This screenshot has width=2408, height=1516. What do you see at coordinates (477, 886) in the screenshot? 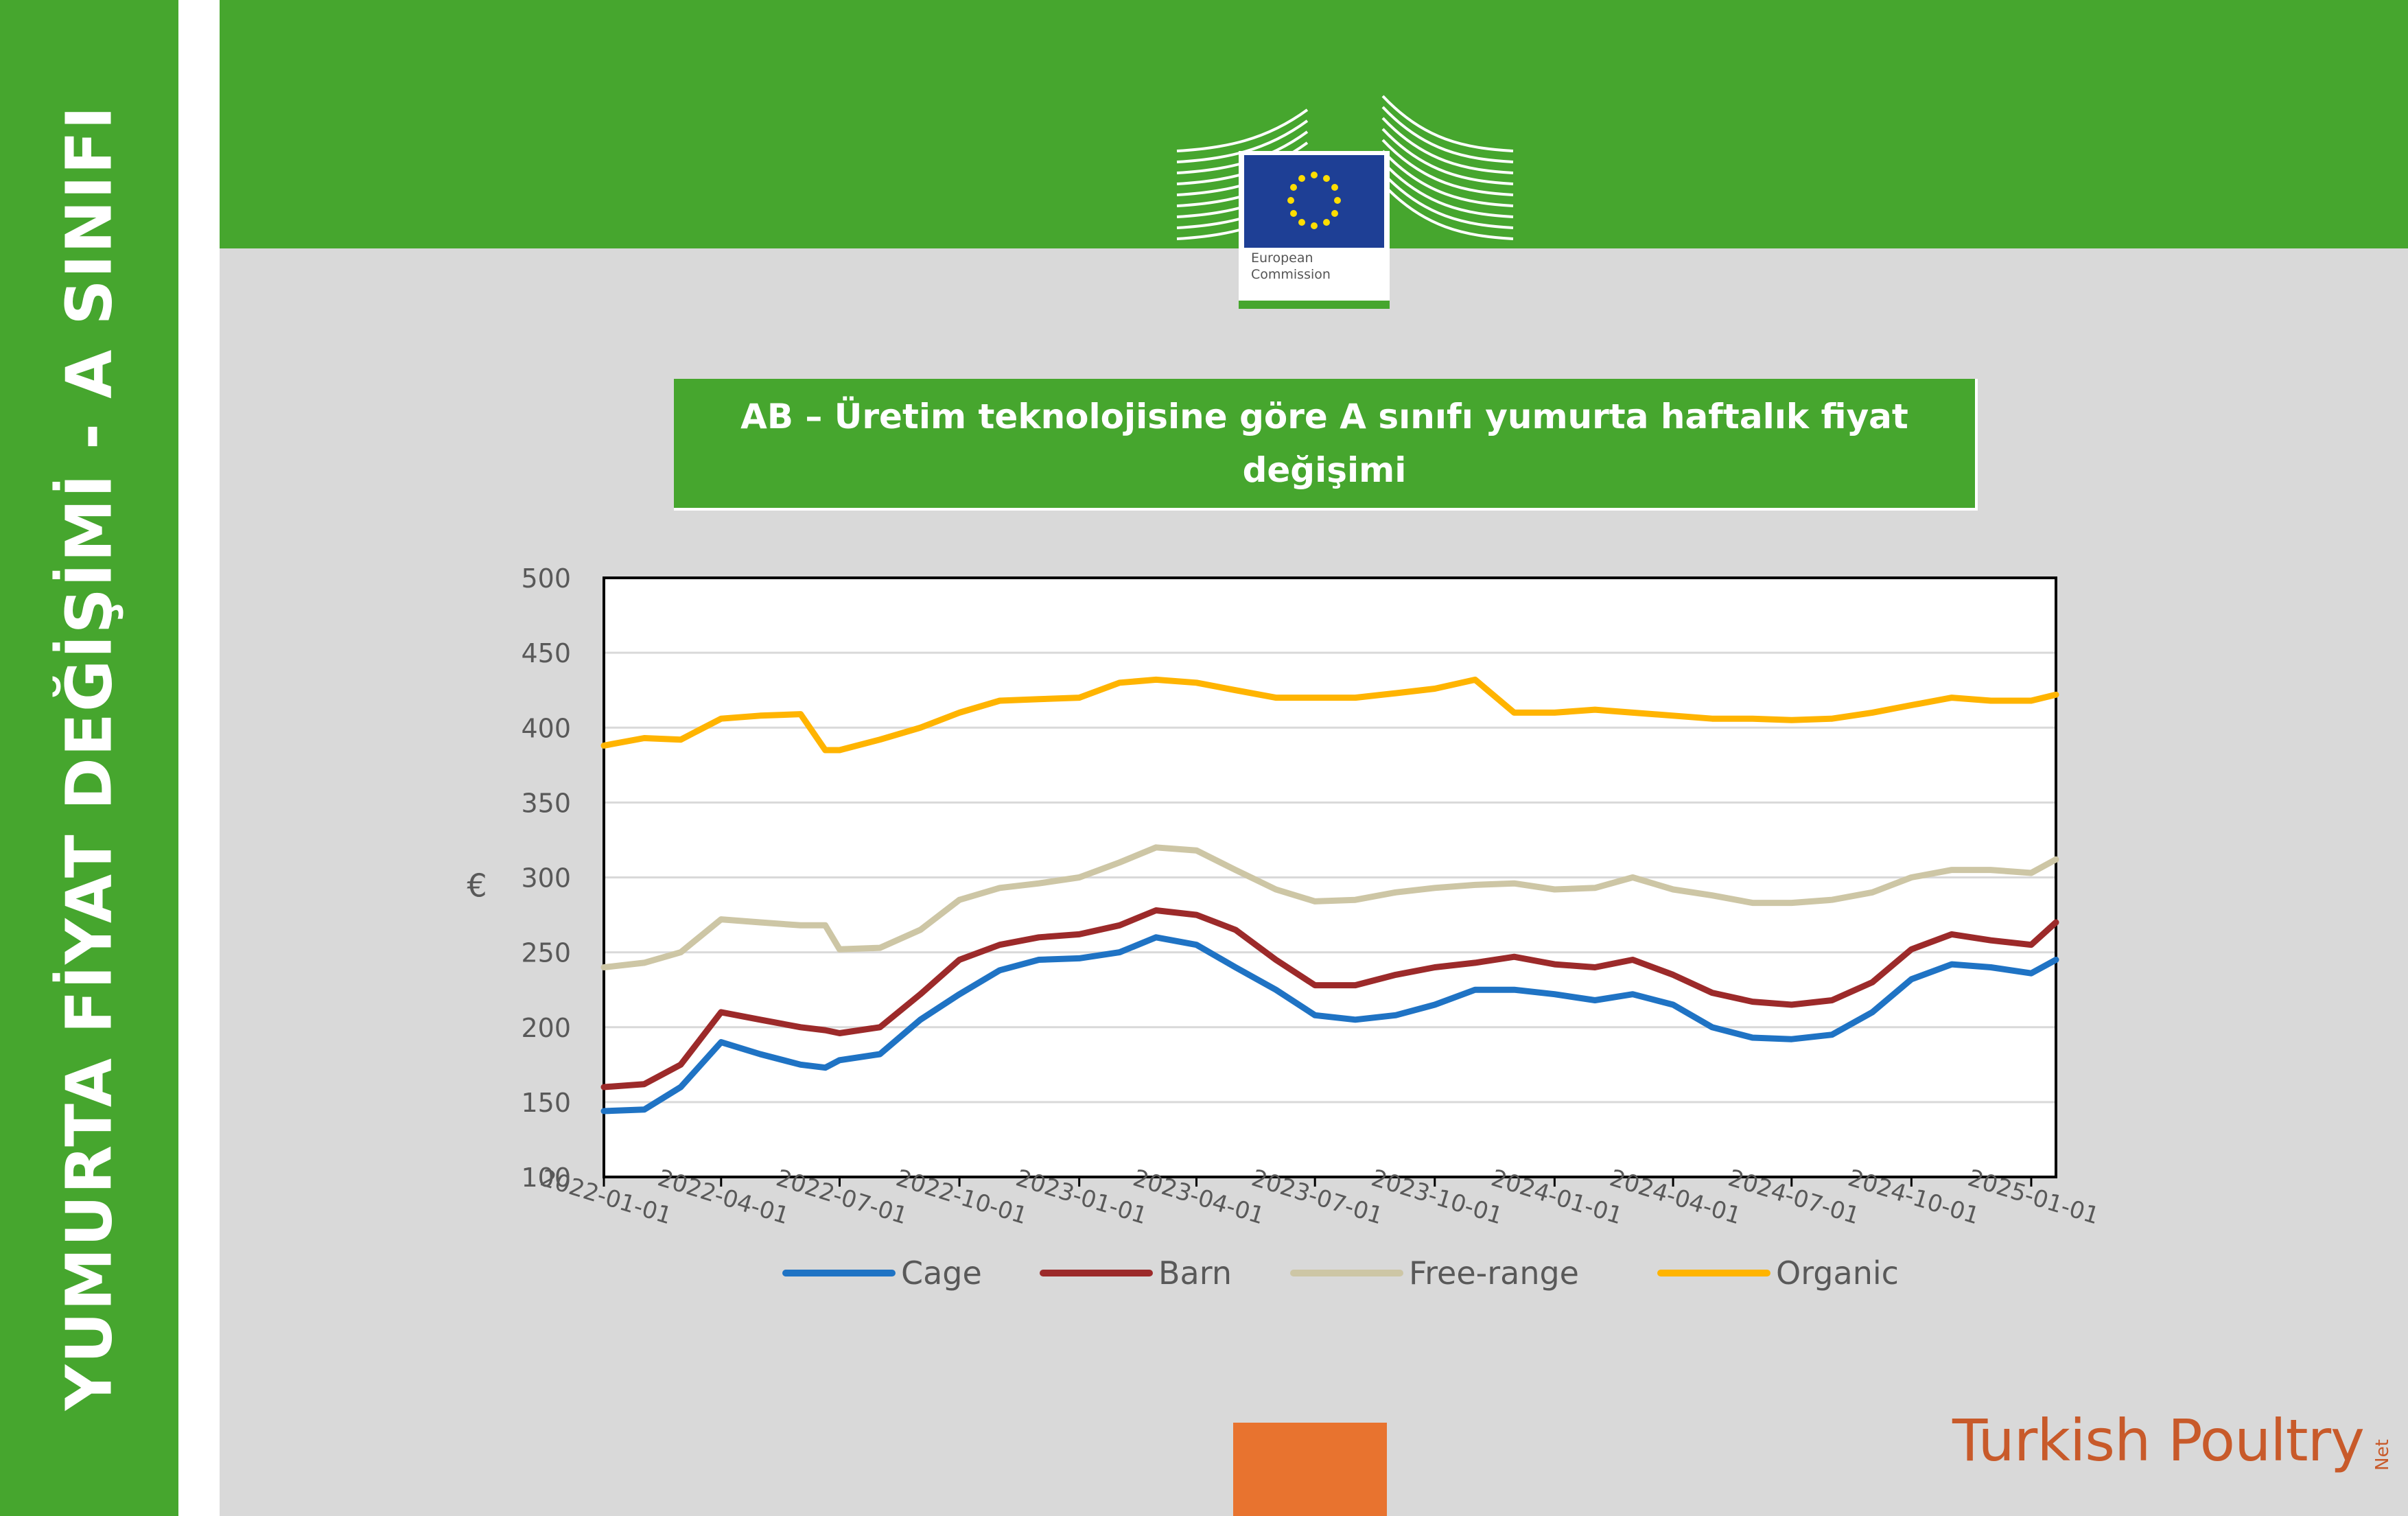
I see `y-axis-label: €` at bounding box center [477, 886].